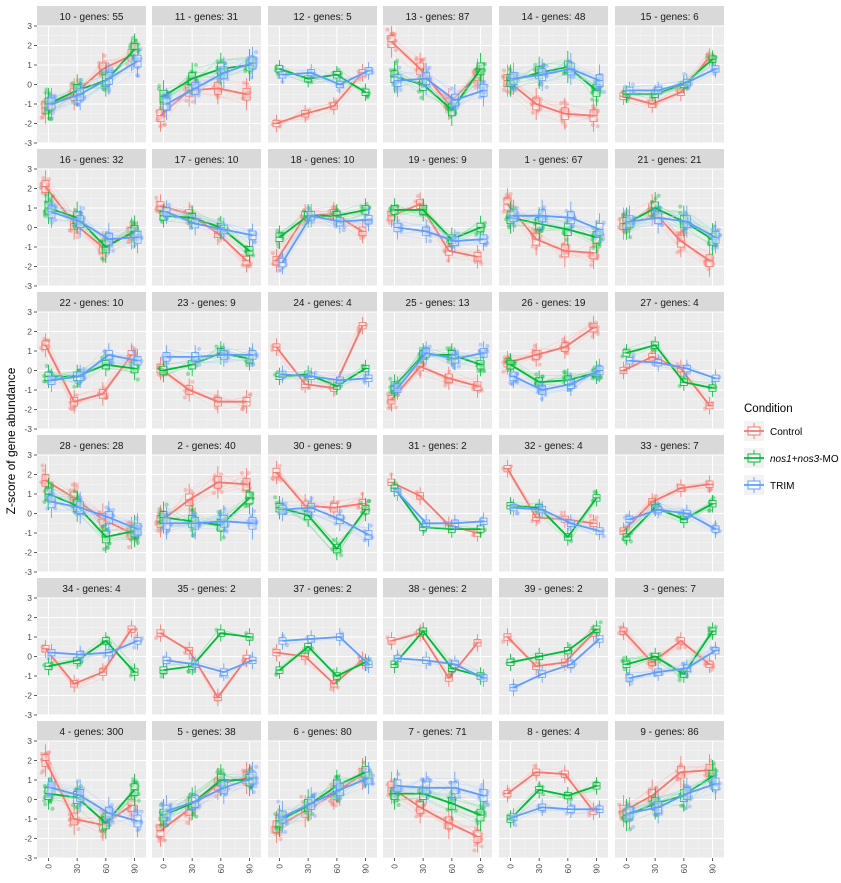  Describe the element at coordinates (437, 75) in the screenshot. I see `facet-panel: 13 - genes: 87` at that location.